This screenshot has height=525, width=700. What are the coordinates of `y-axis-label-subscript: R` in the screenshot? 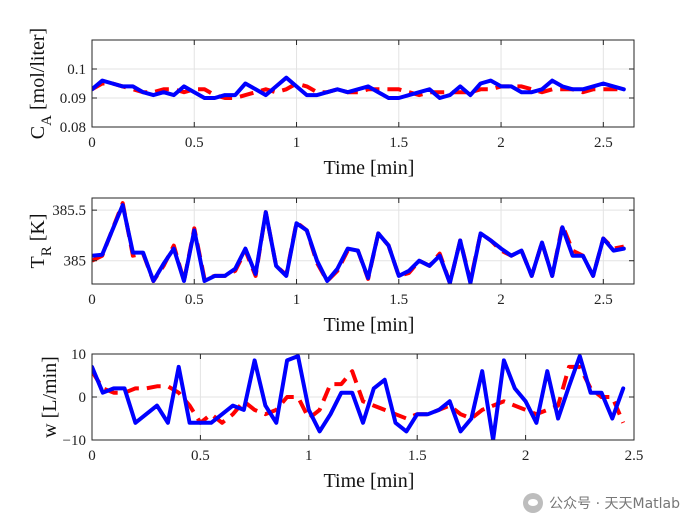 It's located at (47, 251).